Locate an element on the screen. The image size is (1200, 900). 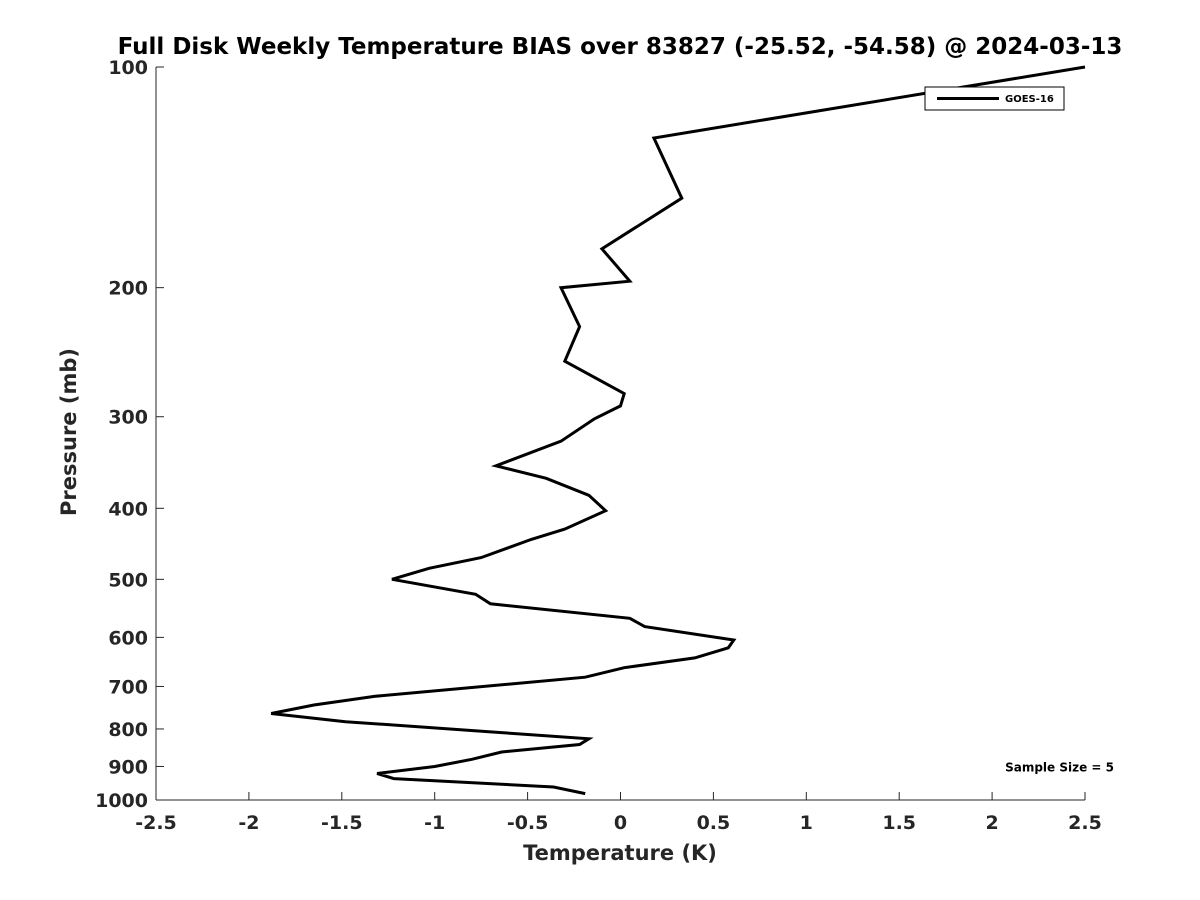
x-tick-label: 1.5 is located at coordinates (899, 823).